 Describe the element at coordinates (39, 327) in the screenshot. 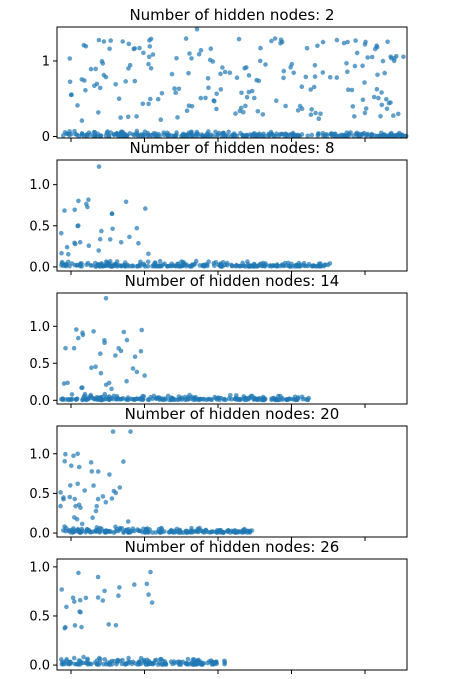

I see `y-tick-label: 1.0` at that location.